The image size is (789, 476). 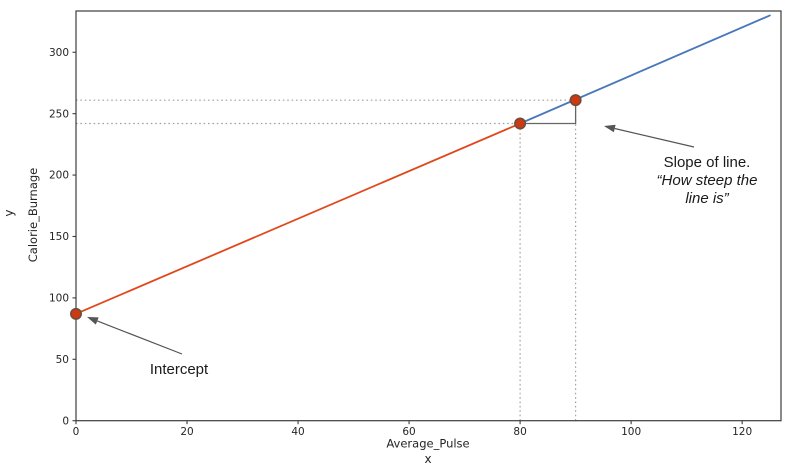 I want to click on y-tick-label: 200, so click(x=59, y=176).